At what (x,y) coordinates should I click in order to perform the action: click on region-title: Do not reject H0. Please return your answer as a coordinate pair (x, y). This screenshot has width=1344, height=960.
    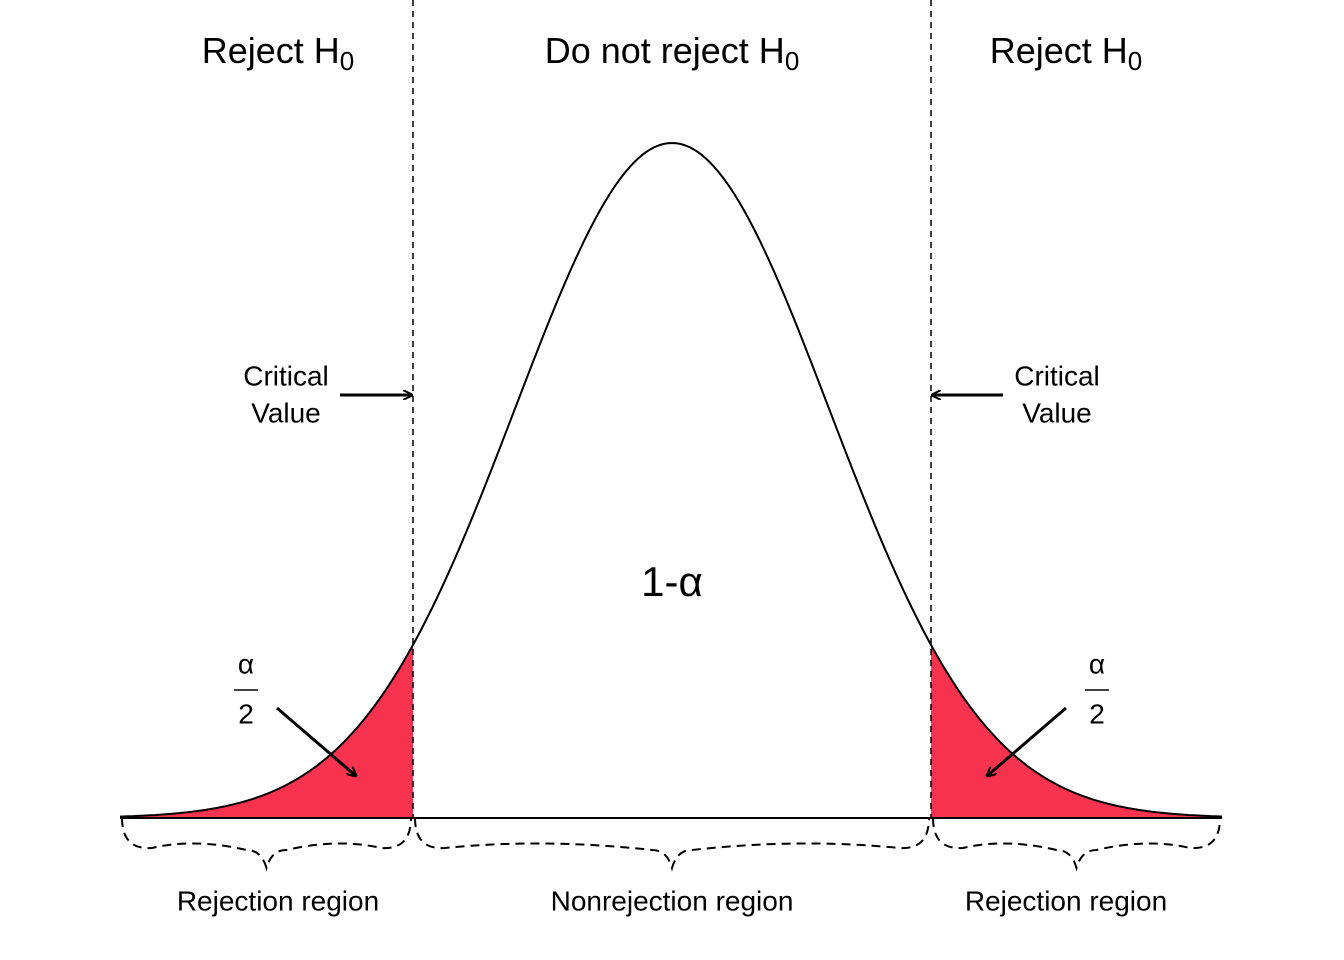
    Looking at the image, I should click on (672, 53).